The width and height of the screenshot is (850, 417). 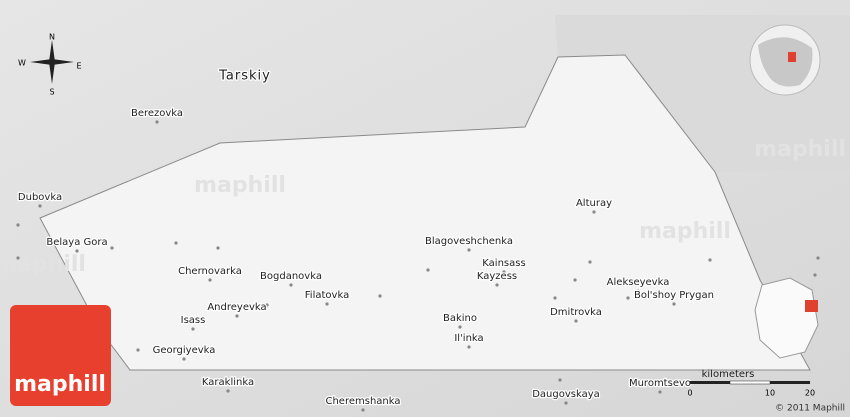 What do you see at coordinates (503, 263) in the screenshot?
I see `place-label: Kainsass` at bounding box center [503, 263].